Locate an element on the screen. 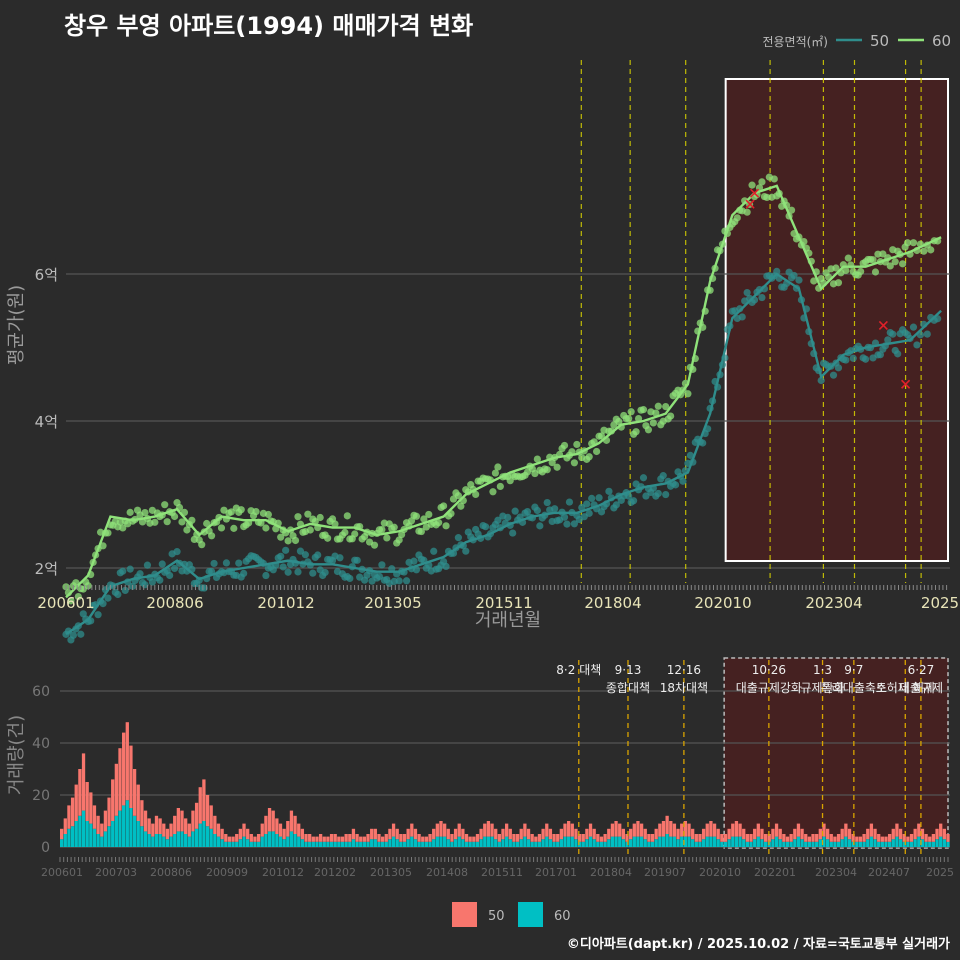 Image resolution: width=960 pixels, height=960 pixels. x-tick-label: 201408 is located at coordinates (447, 872).